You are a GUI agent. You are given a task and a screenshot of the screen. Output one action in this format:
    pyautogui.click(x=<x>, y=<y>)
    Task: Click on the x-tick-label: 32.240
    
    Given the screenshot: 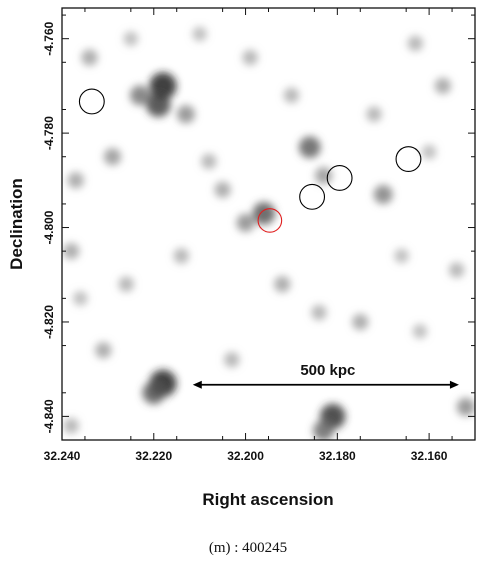 What is the action you would take?
    pyautogui.click(x=62, y=456)
    